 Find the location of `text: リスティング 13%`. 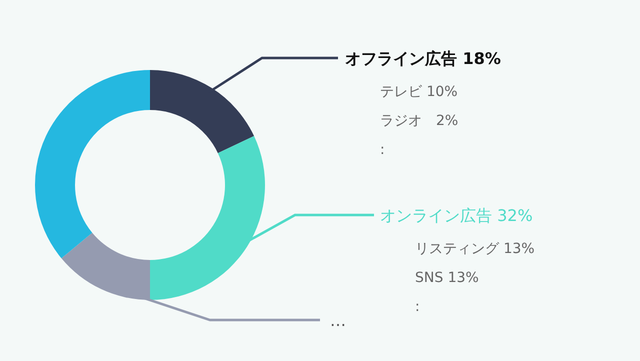

text: リスティング 13% is located at coordinates (475, 249).